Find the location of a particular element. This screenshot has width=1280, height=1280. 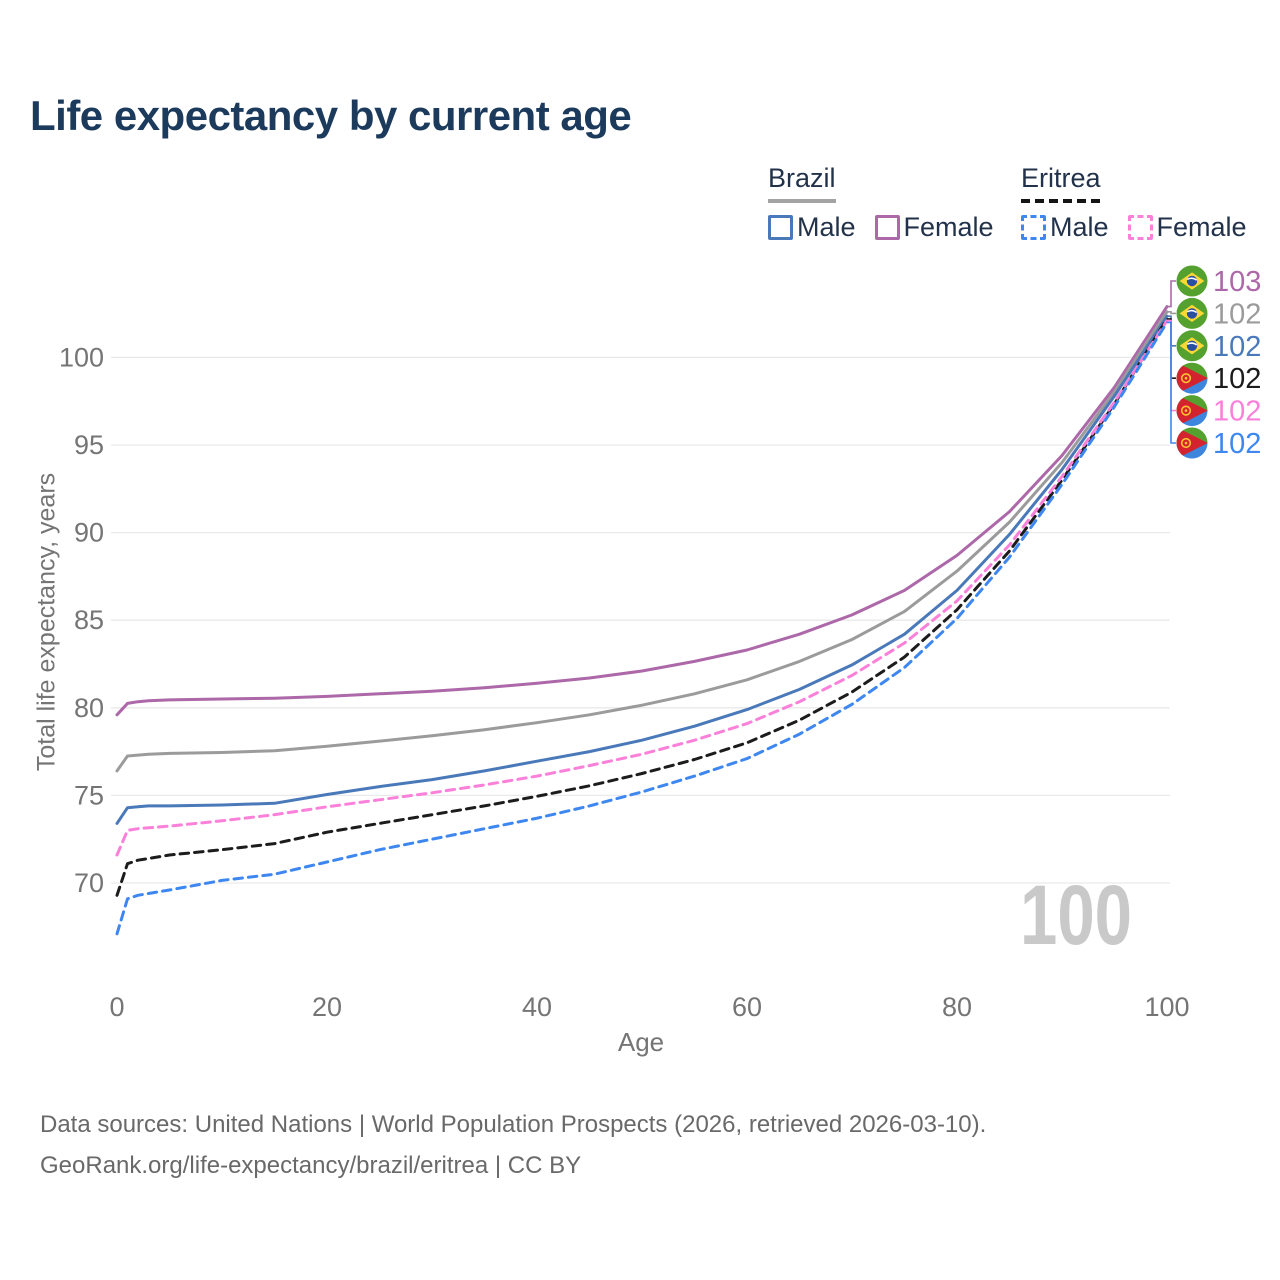

page-title: Life expectancy by current age is located at coordinates (331, 115).